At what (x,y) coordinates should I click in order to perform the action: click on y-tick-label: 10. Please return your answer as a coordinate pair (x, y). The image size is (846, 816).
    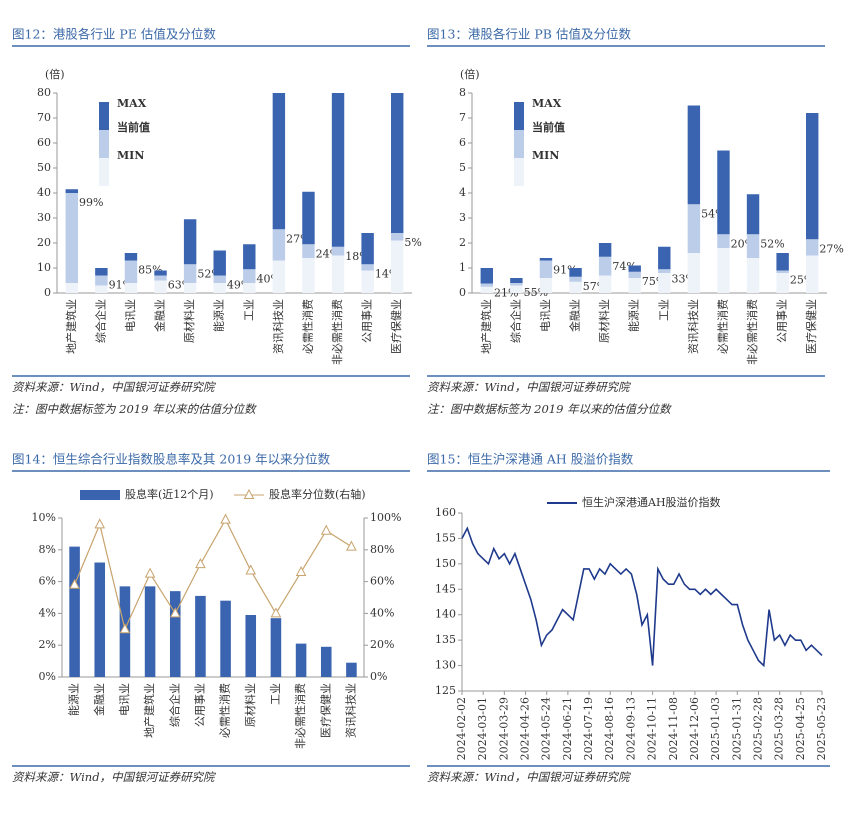
    Looking at the image, I should click on (44, 267).